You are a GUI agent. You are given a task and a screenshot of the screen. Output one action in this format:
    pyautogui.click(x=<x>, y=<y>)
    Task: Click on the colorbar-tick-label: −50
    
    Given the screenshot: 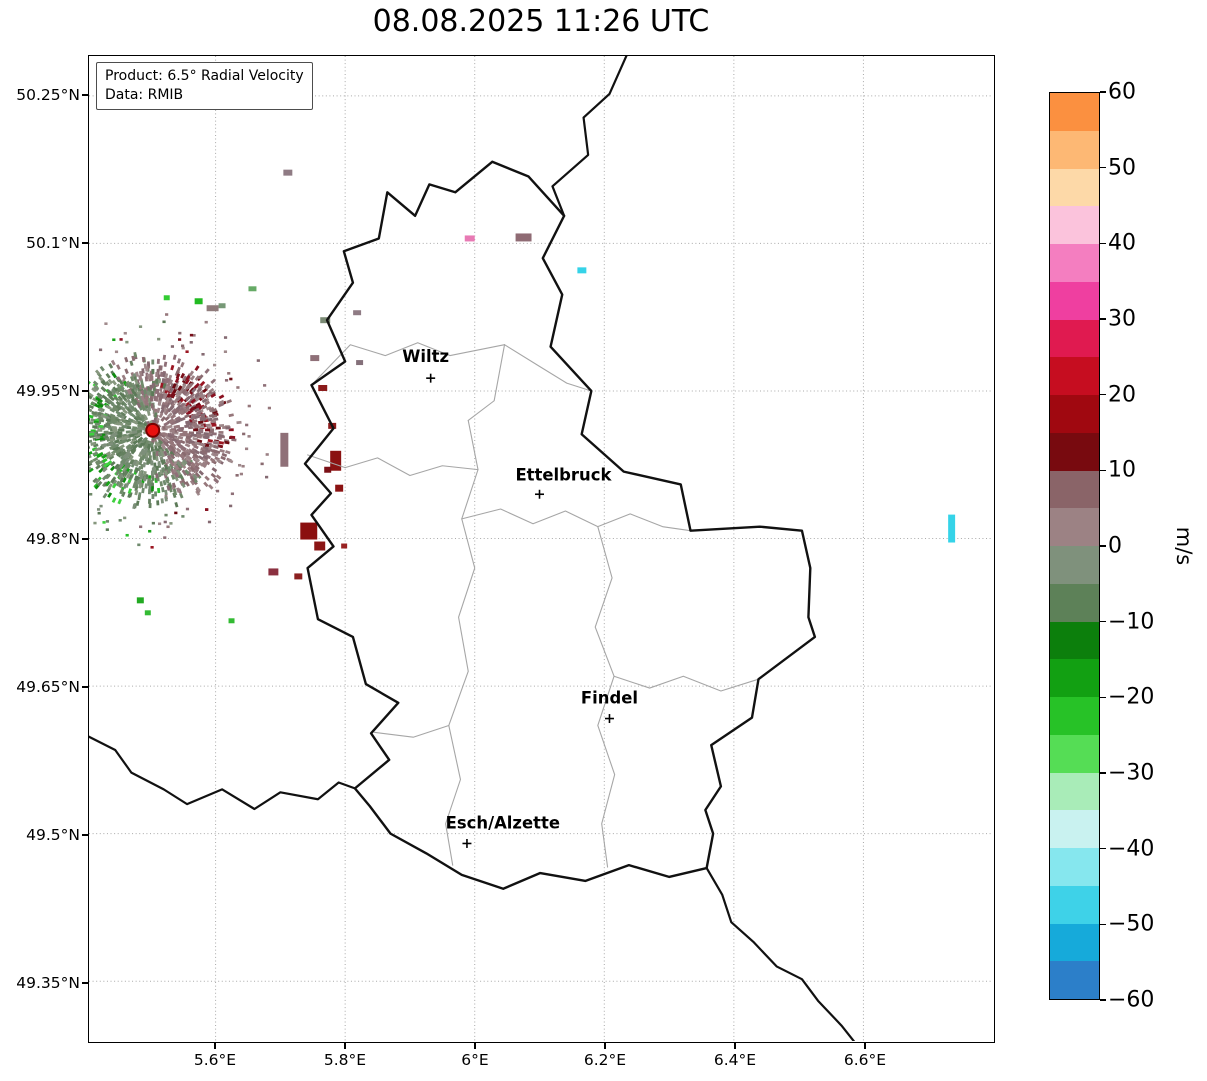 What is the action you would take?
    pyautogui.click(x=1131, y=924)
    